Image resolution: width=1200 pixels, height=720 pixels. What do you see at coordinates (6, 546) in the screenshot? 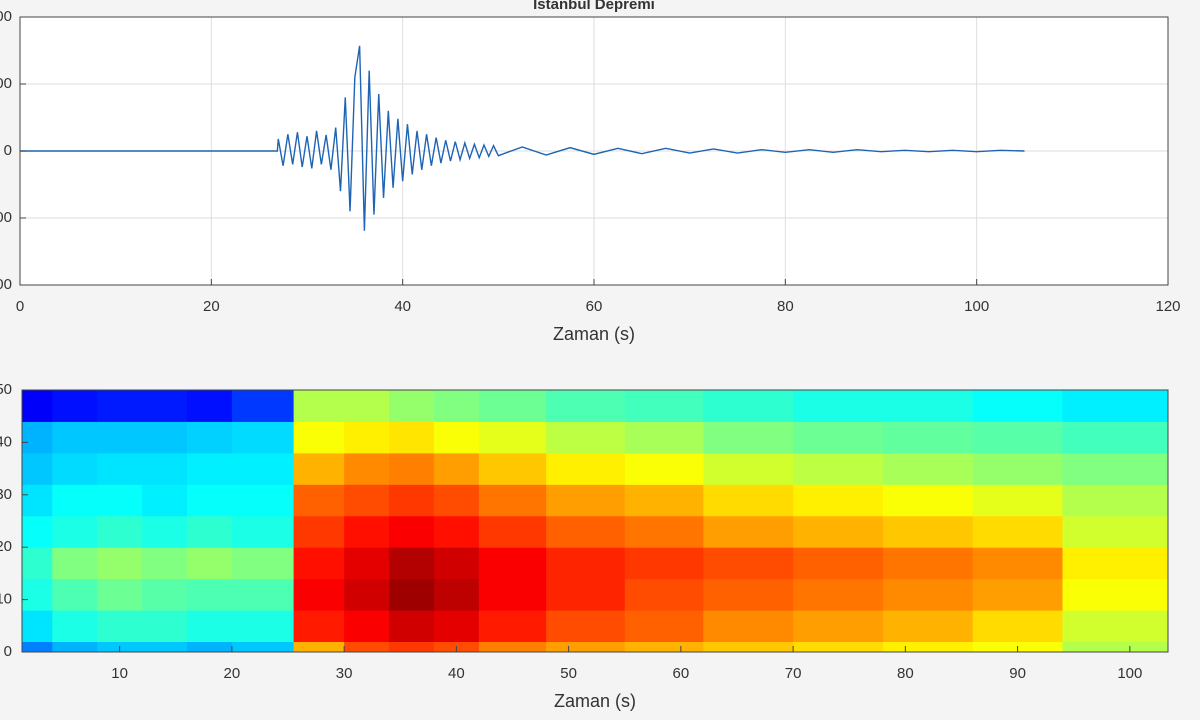
I see `y-tick-label: 20` at bounding box center [6, 546].